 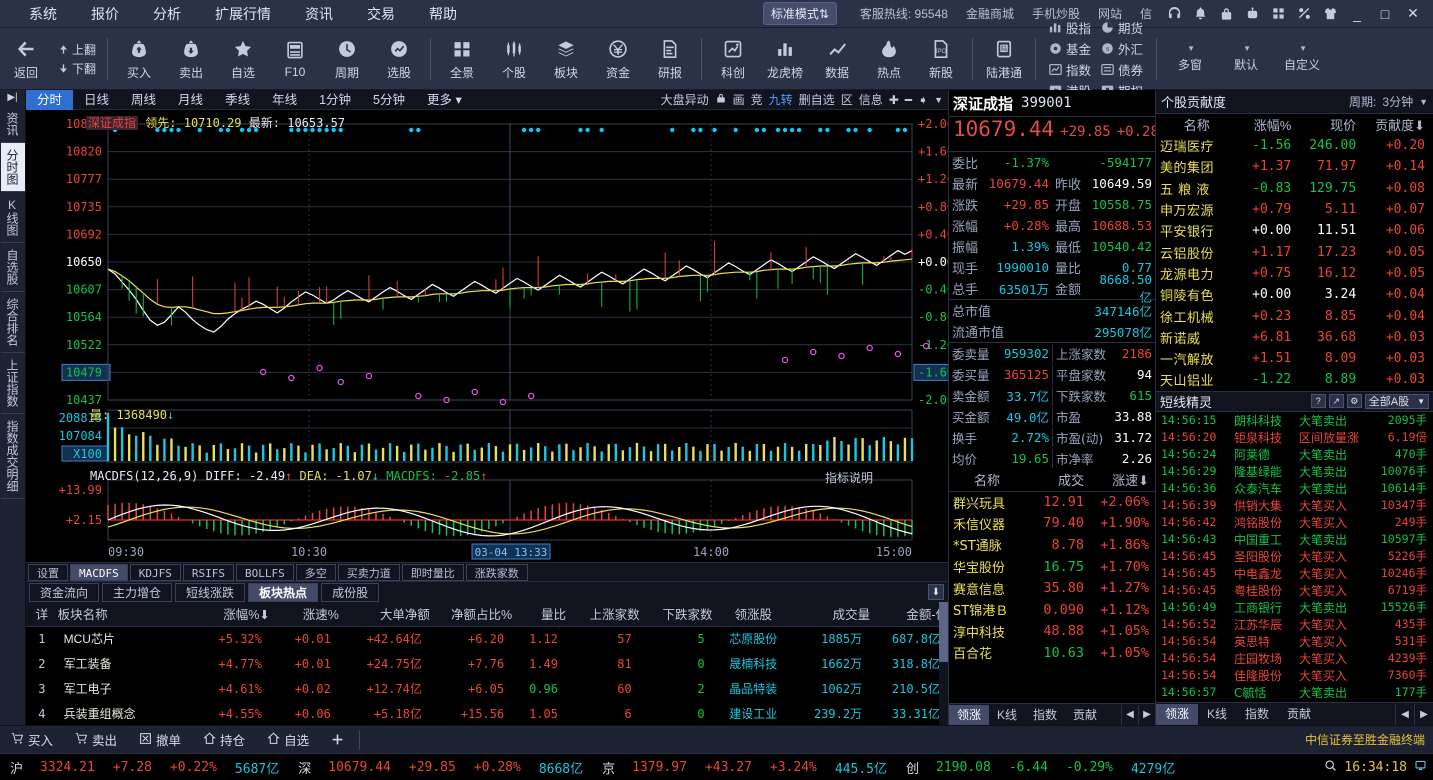 I want to click on index-深: 深 10679.44 +29.85 +0.28% 8668亿, so click(x=440, y=767).